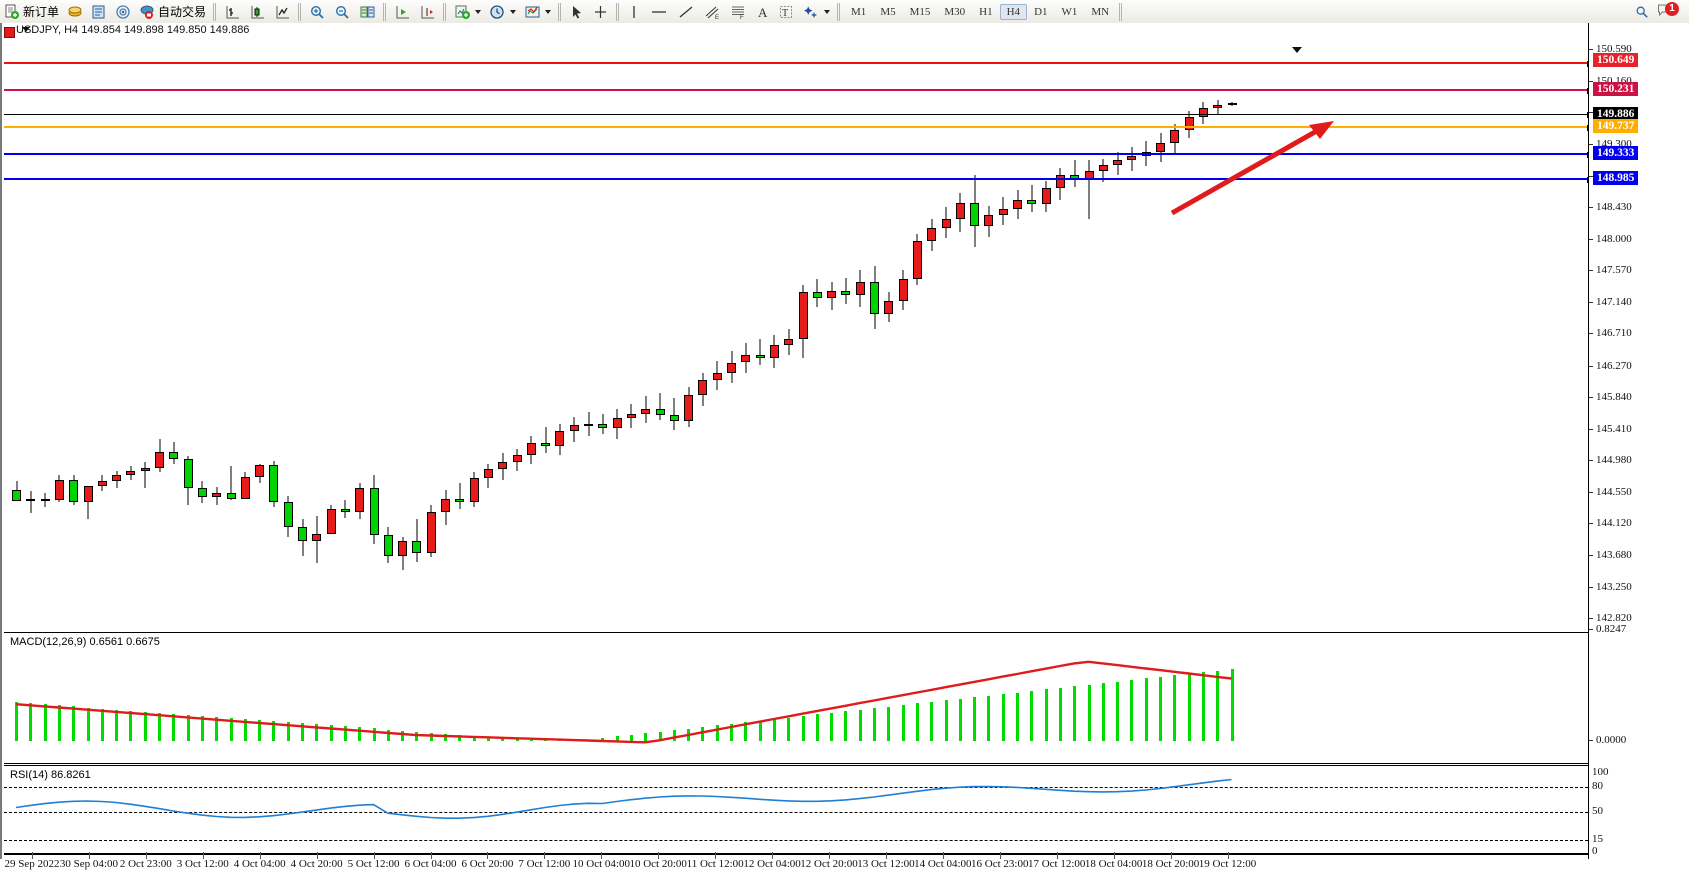 Image resolution: width=1689 pixels, height=881 pixels. What do you see at coordinates (762, 11) in the screenshot?
I see `text-tool-button: A` at bounding box center [762, 11].